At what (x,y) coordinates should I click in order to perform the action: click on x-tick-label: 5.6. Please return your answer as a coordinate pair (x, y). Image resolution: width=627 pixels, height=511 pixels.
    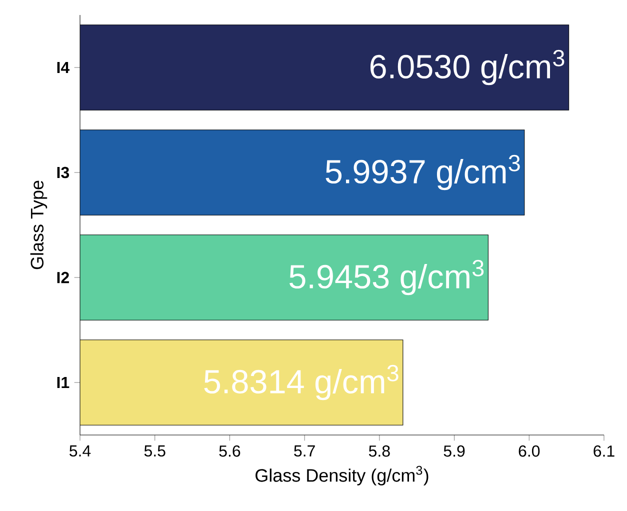
    Looking at the image, I should click on (229, 451).